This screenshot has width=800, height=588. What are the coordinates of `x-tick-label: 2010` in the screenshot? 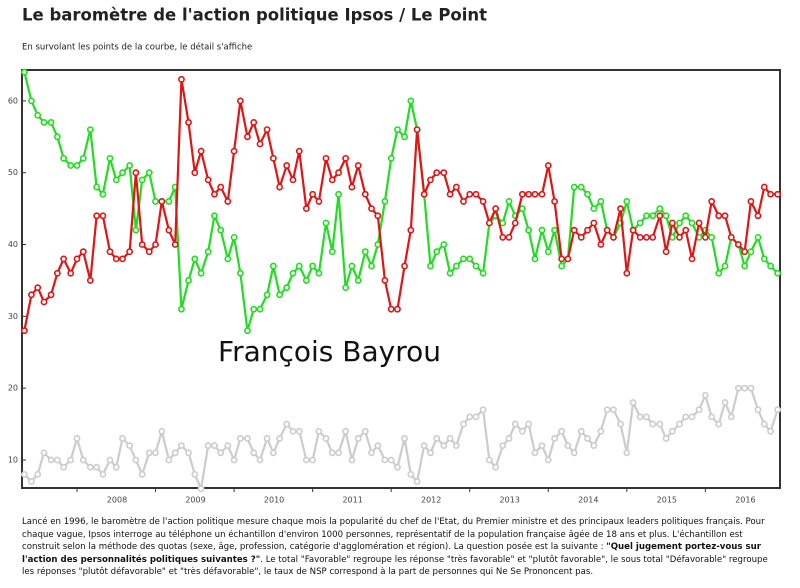 It's located at (274, 500).